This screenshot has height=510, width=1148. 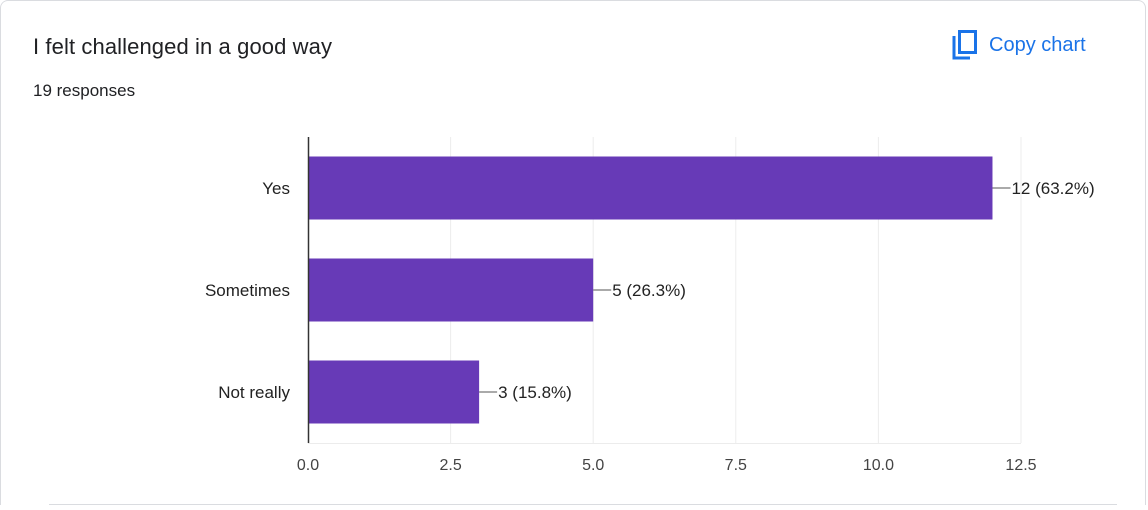 I want to click on copy-icon, so click(x=964, y=45).